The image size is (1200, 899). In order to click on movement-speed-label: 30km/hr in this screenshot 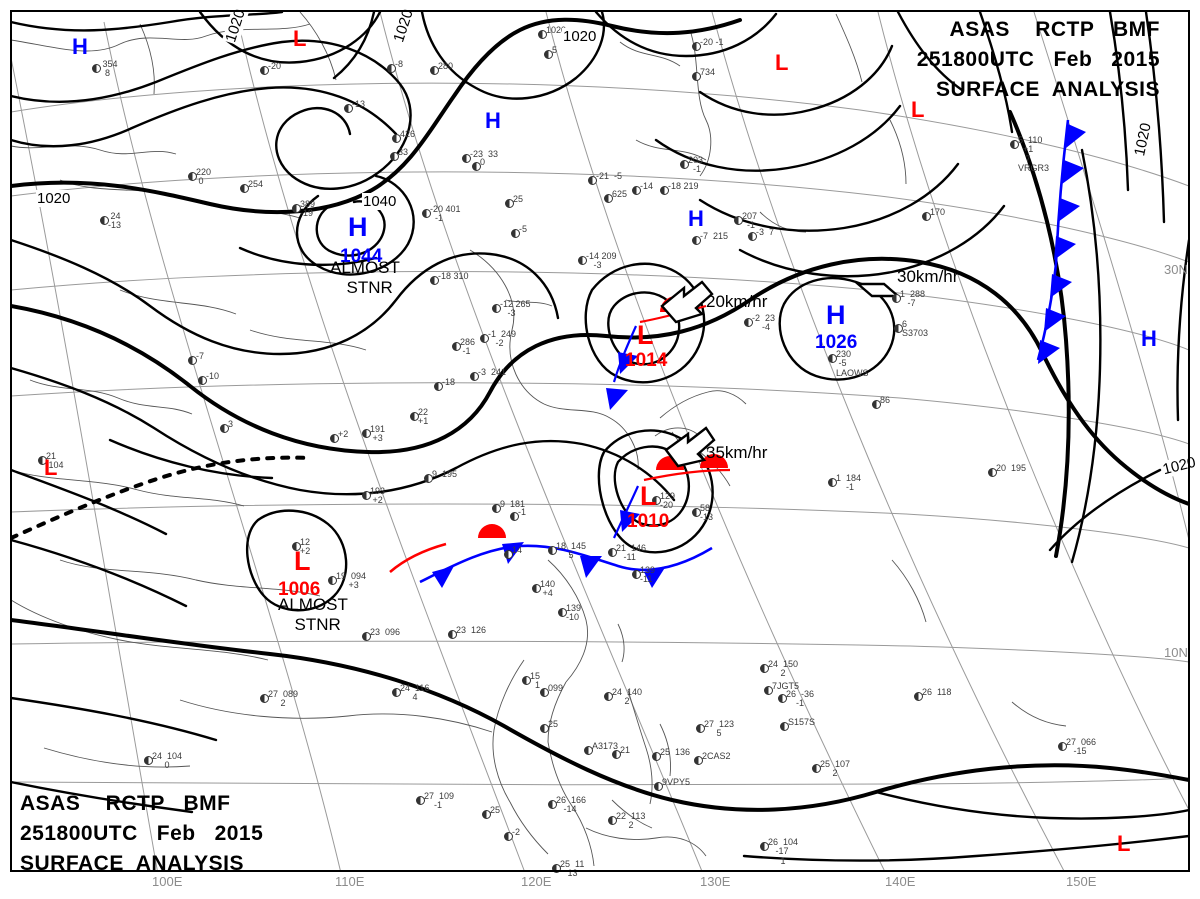, I will do `click(928, 276)`.